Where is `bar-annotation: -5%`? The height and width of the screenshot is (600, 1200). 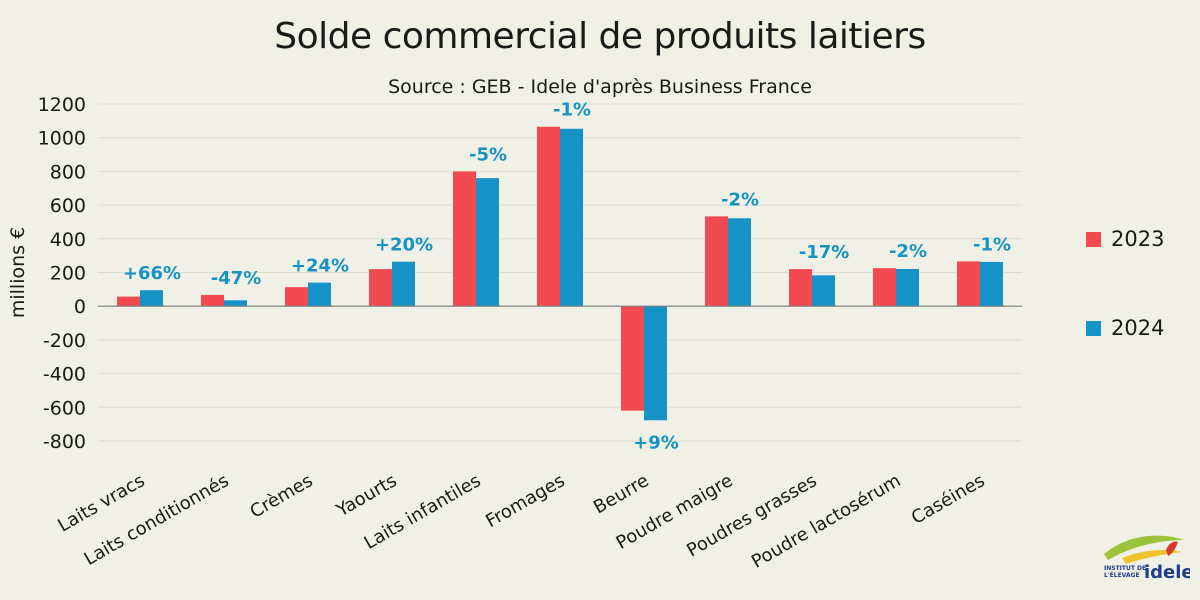 bar-annotation: -5% is located at coordinates (488, 154).